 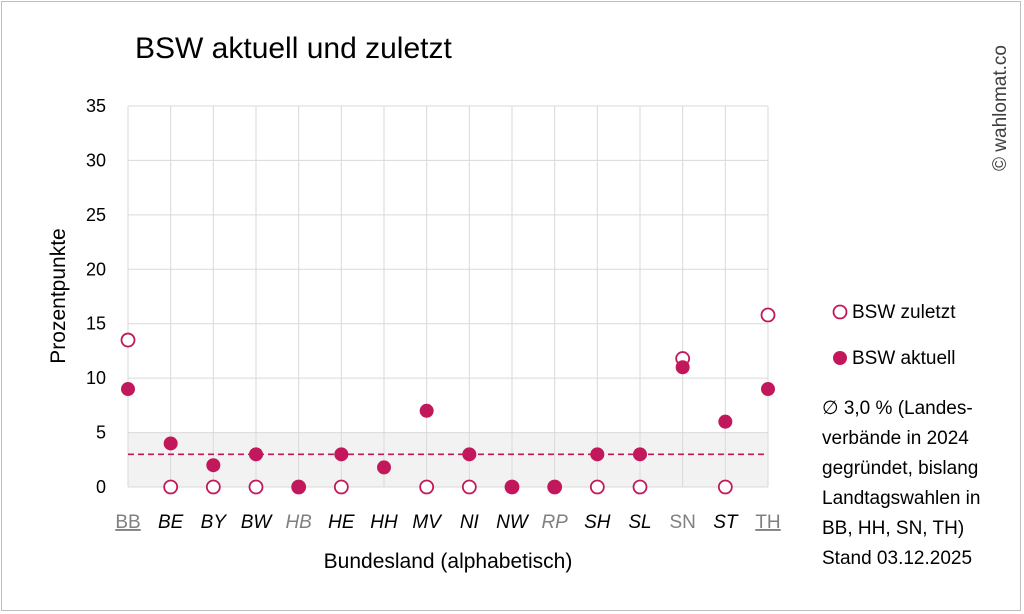 What do you see at coordinates (214, 522) in the screenshot?
I see `x-tick-label: BY` at bounding box center [214, 522].